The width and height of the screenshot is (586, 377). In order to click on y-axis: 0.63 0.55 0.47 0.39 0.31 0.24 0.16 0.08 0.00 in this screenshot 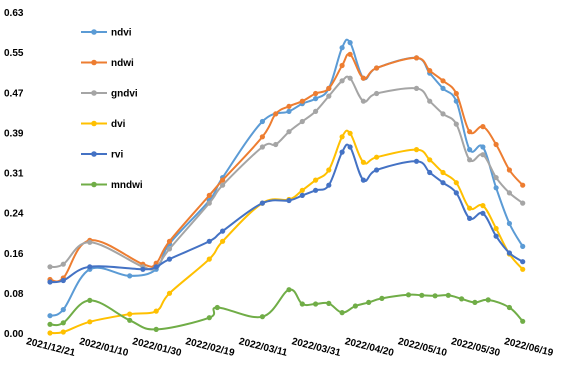, I will do `click(14, 174)`.